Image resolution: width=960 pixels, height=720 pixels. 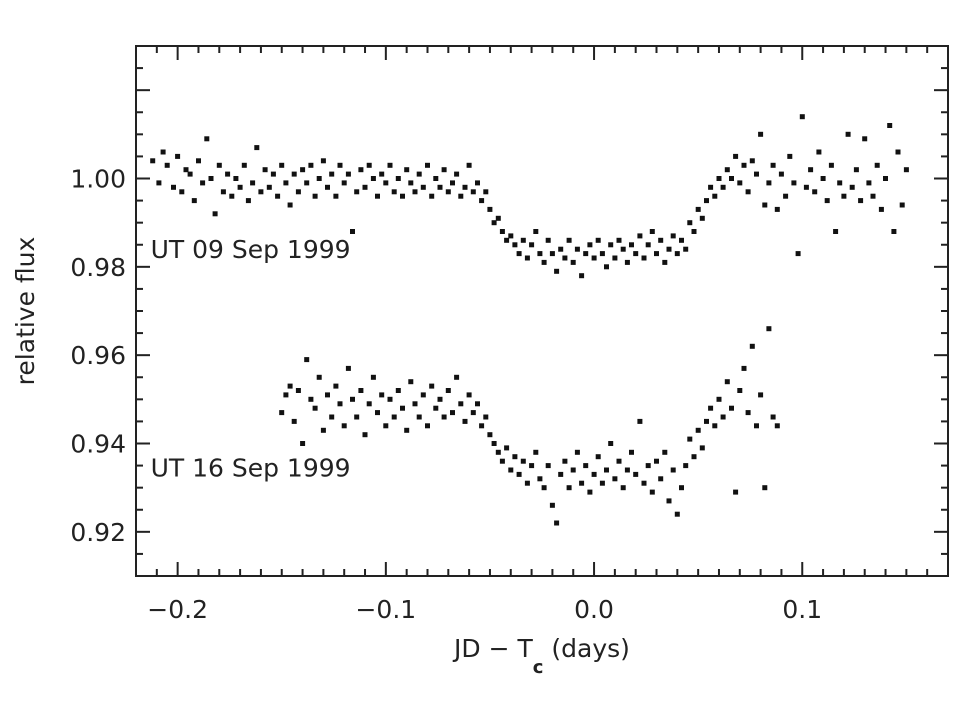 What do you see at coordinates (385, 609) in the screenshot?
I see `x-tick-label: −0.1` at bounding box center [385, 609].